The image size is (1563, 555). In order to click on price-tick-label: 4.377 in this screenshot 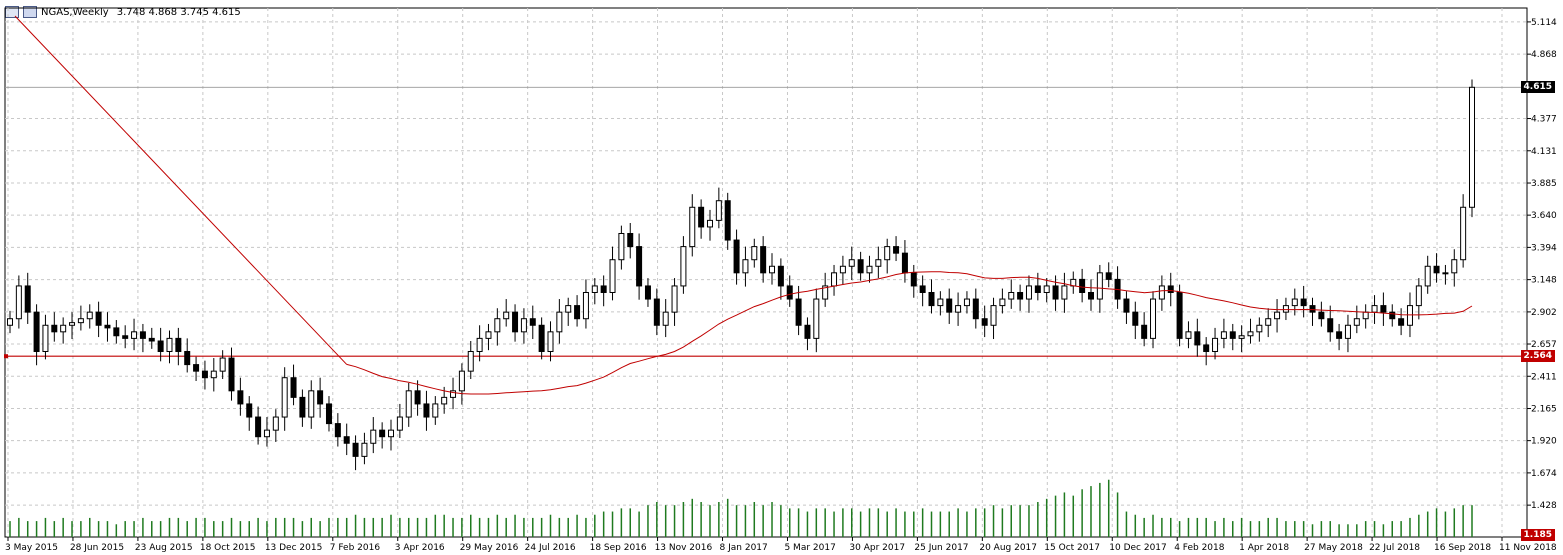, I will do `click(1544, 120)`.